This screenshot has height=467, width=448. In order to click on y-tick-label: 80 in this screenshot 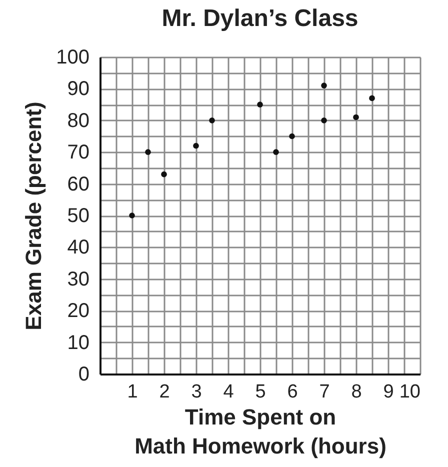, I will do `click(78, 121)`.